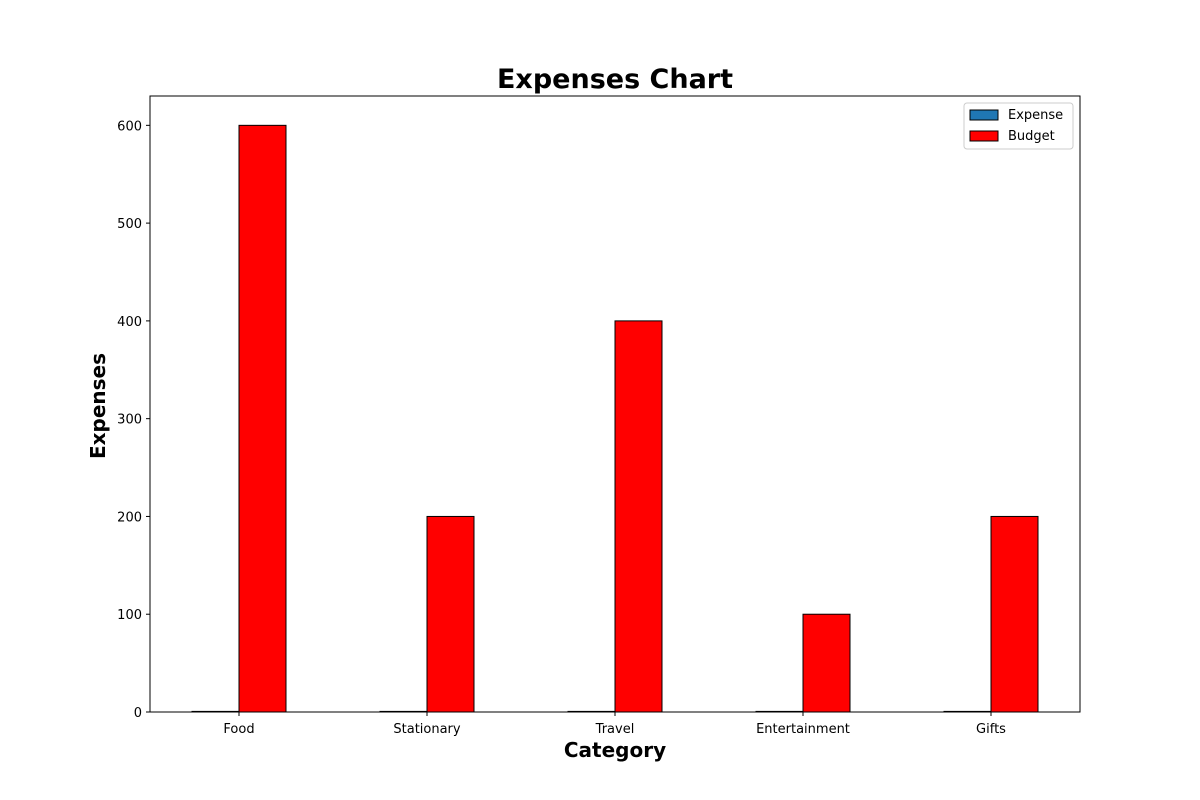 This screenshot has height=800, width=1200. What do you see at coordinates (1031, 136) in the screenshot?
I see `legend-label-budget: Budget` at bounding box center [1031, 136].